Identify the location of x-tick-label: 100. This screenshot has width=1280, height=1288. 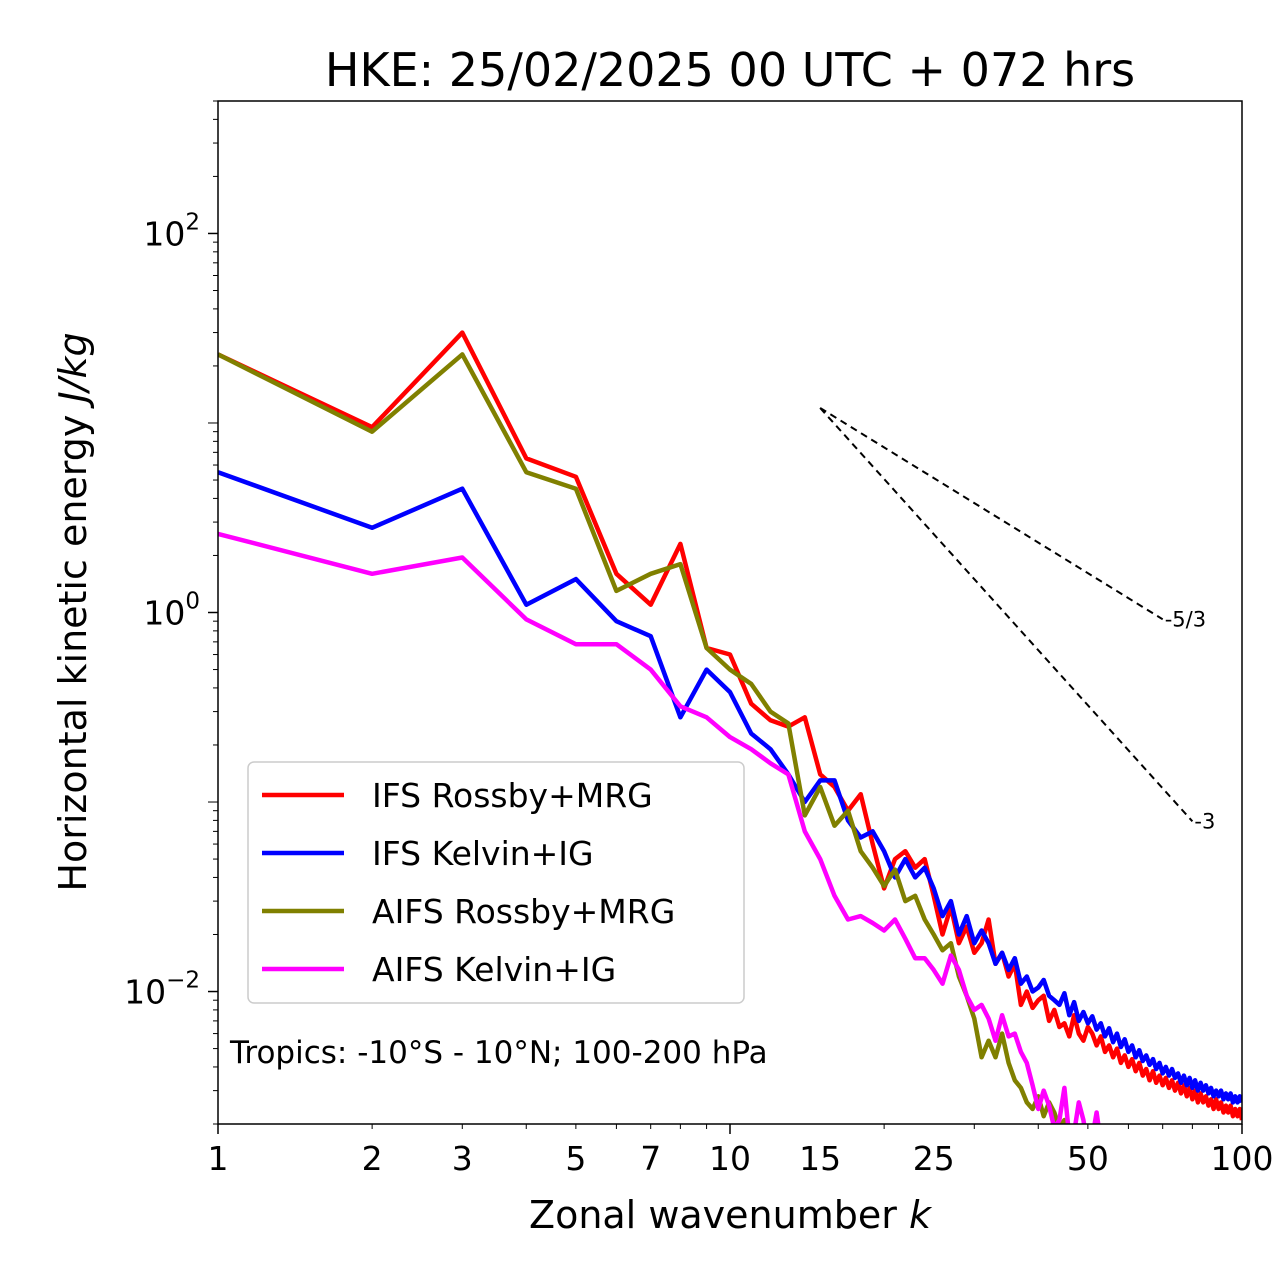
(1242, 1158).